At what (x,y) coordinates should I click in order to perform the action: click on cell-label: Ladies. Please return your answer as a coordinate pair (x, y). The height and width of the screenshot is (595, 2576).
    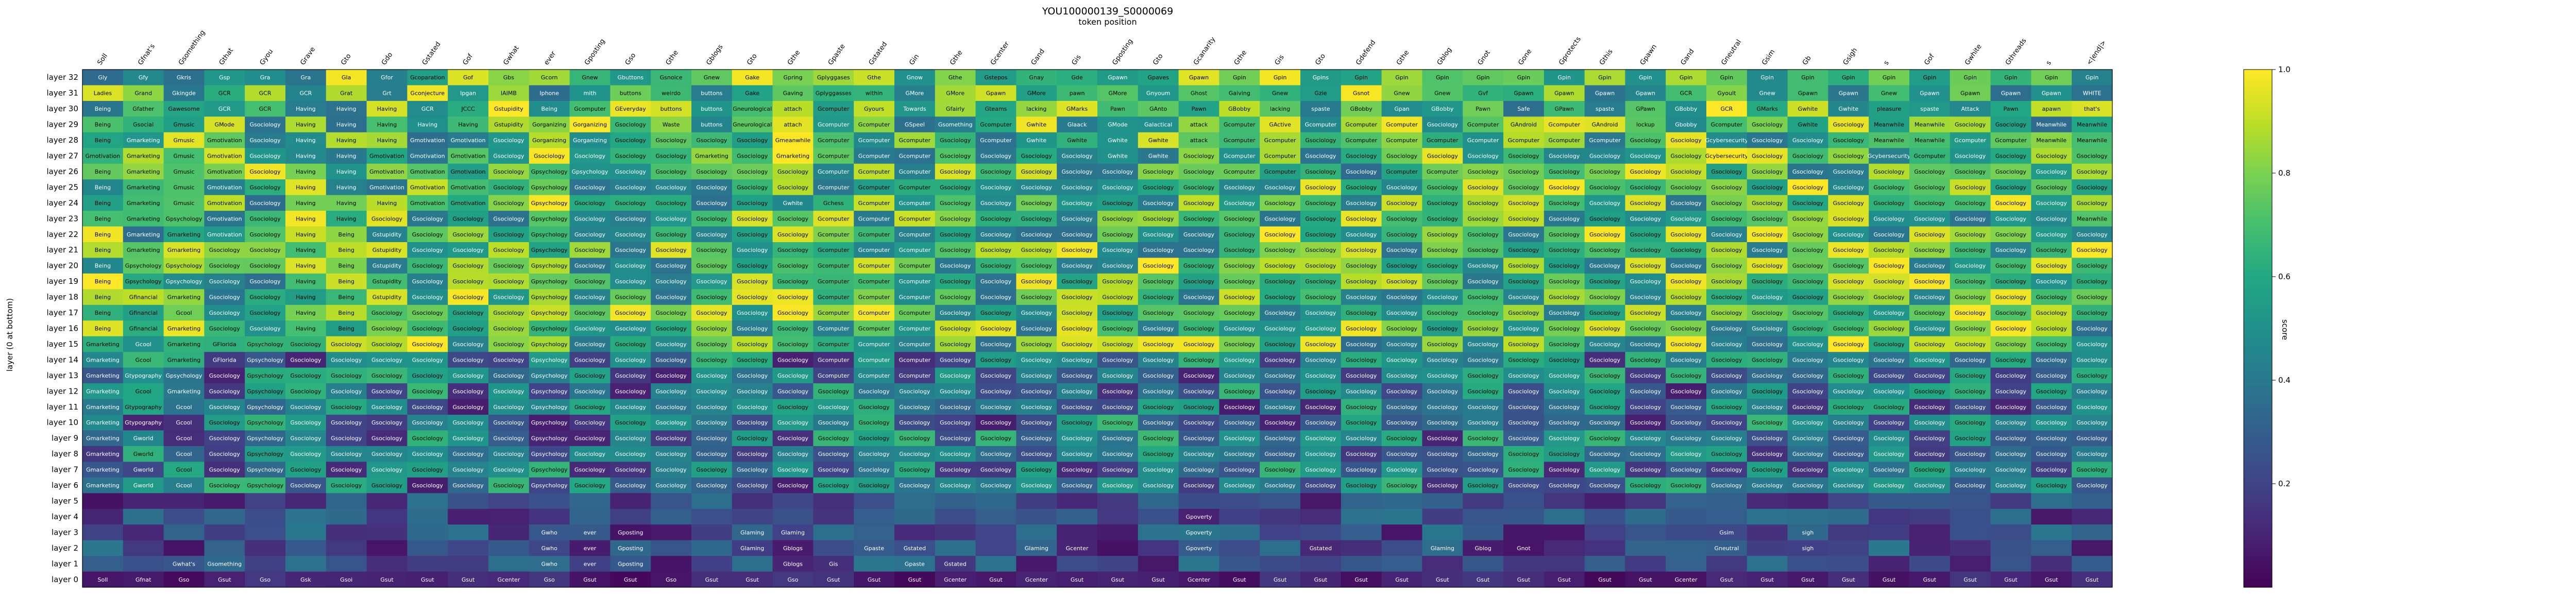
    Looking at the image, I should click on (103, 93).